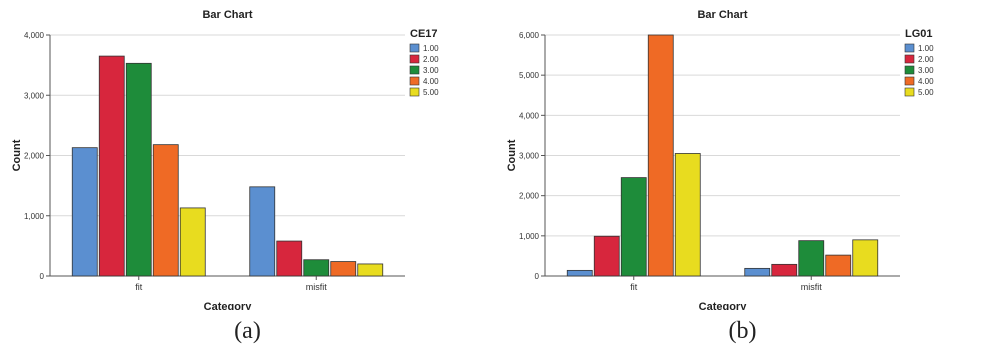 The width and height of the screenshot is (990, 360). What do you see at coordinates (742, 331) in the screenshot?
I see `caption-b: (b)` at bounding box center [742, 331].